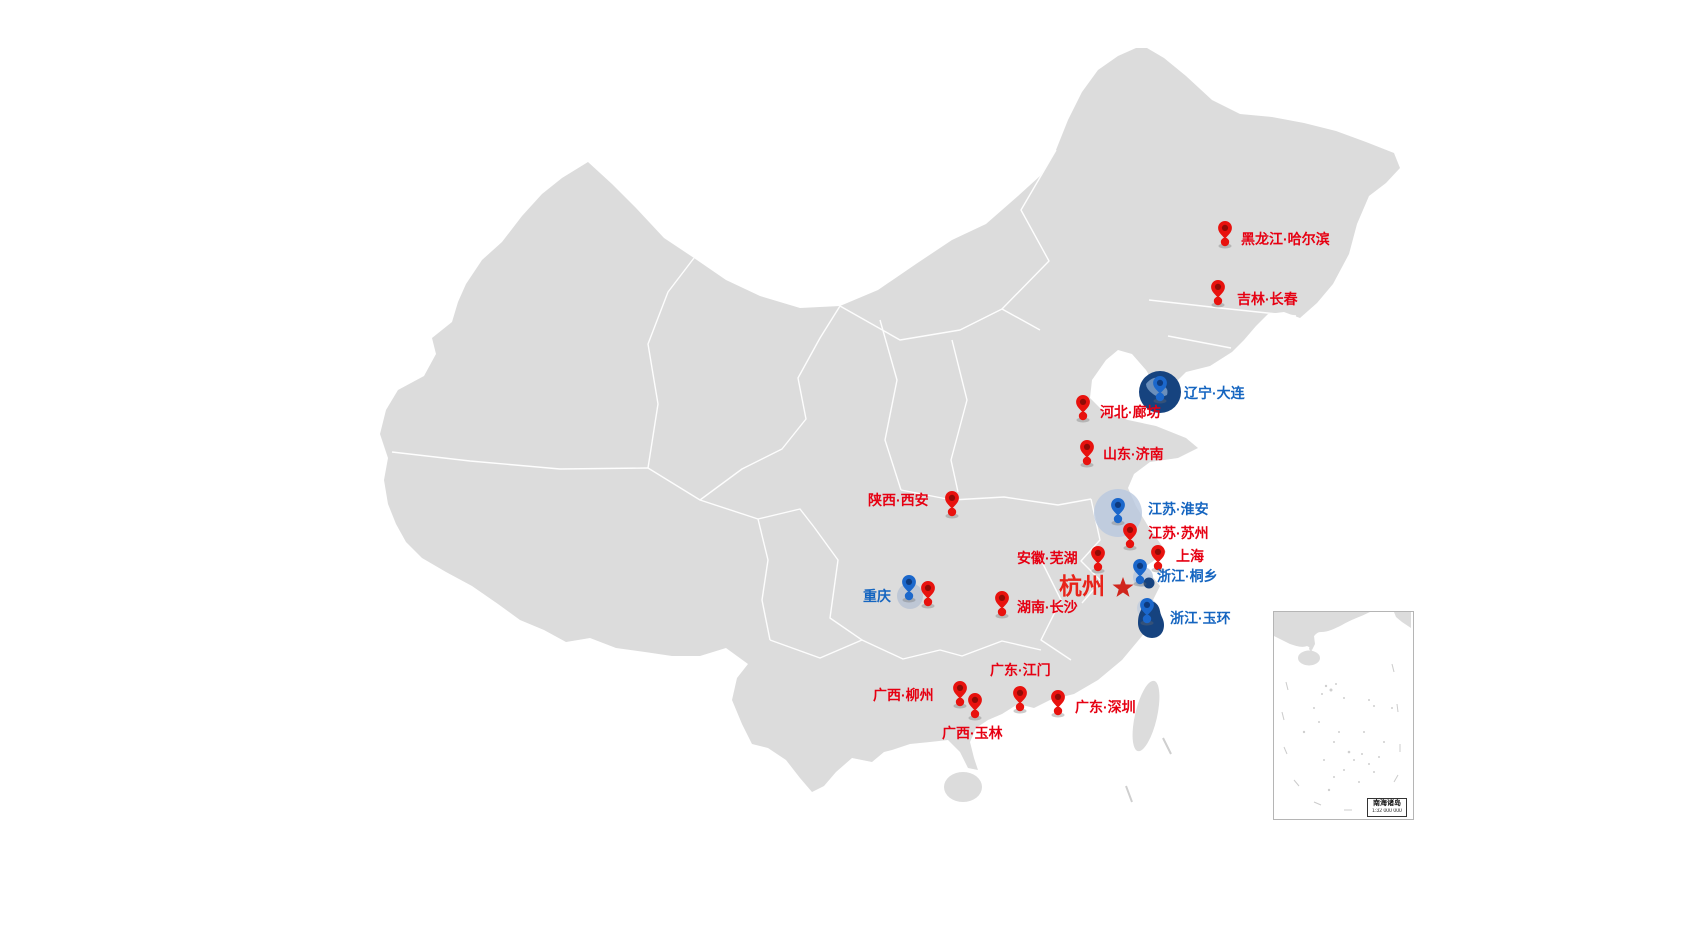 Image resolution: width=1700 pixels, height=933 pixels. Describe the element at coordinates (1285, 239) in the screenshot. I see `map-label-heilongjiang-haerbin: 黑龙江·哈尔滨` at that location.